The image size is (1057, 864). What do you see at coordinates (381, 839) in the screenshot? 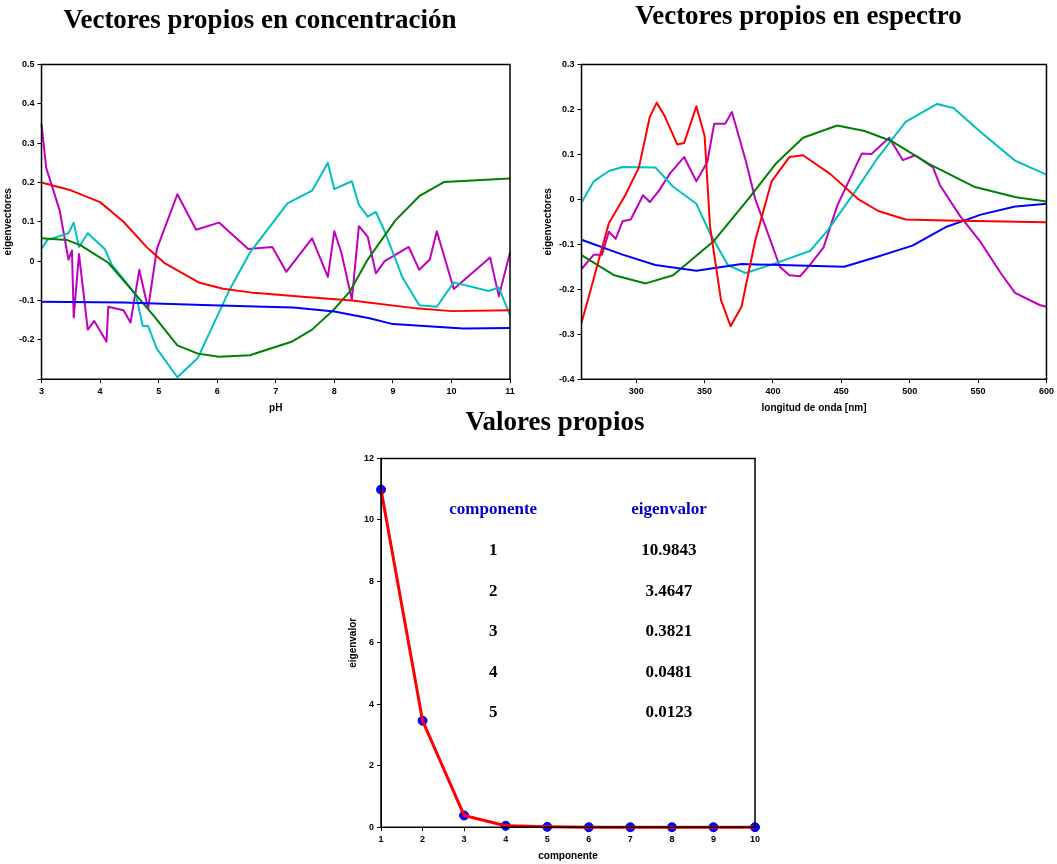
I see `x-tick-label: 1` at bounding box center [381, 839].